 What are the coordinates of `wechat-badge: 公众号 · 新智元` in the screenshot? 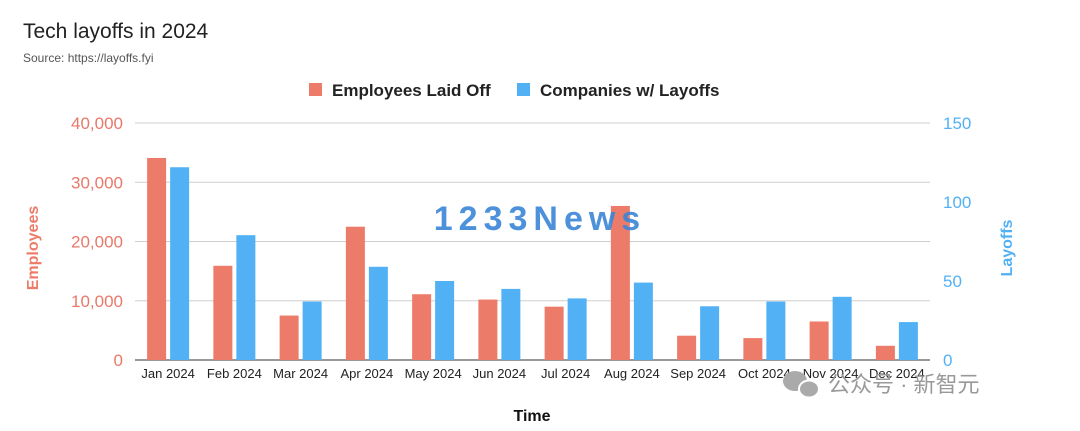 It's located at (881, 385).